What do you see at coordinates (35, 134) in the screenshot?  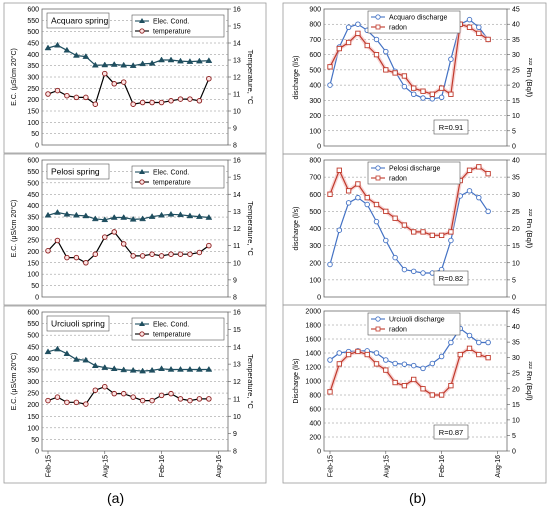 I see `y-tick-label: 50` at bounding box center [35, 134].